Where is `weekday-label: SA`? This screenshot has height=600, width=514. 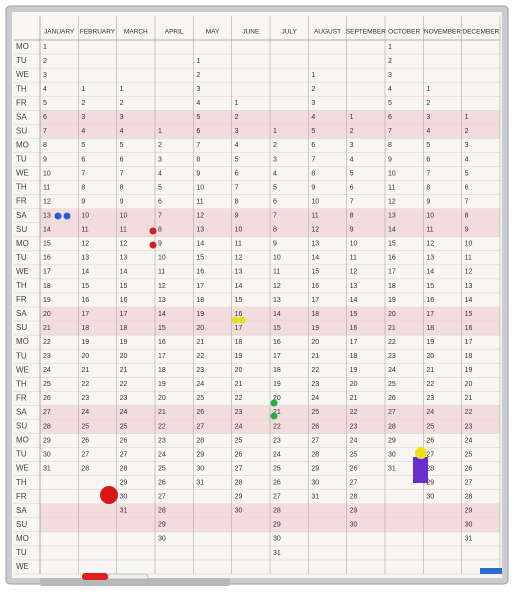
weekday-label: SA is located at coordinates (21, 510).